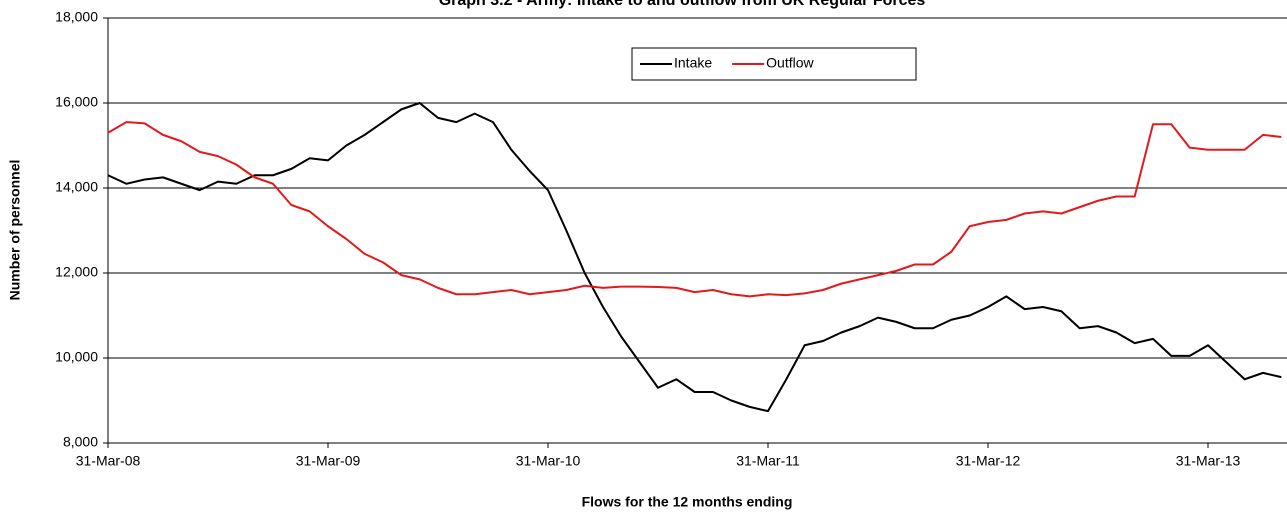  Describe the element at coordinates (76, 102) in the screenshot. I see `y-tick-label: 16,000` at that location.